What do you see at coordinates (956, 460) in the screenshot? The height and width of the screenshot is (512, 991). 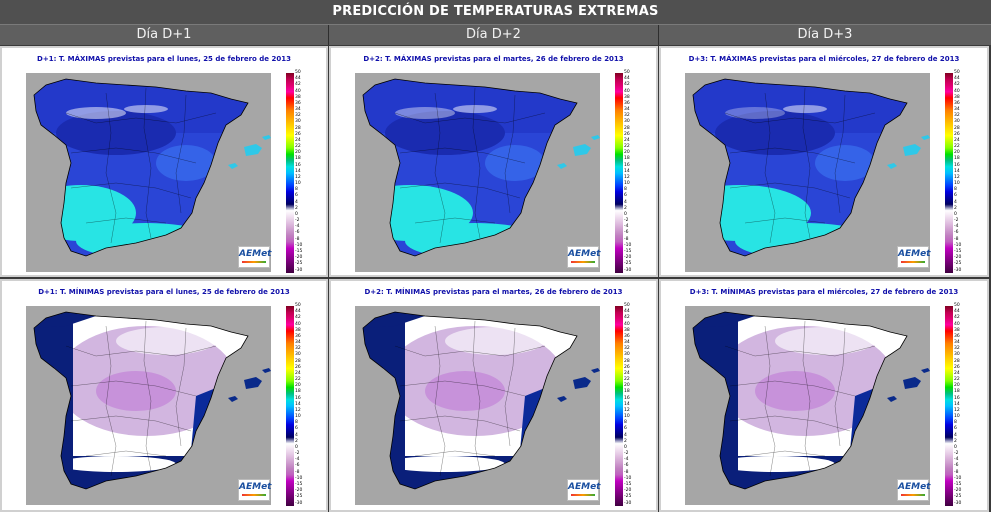 I see `scale-tick-label: -4` at bounding box center [956, 460].